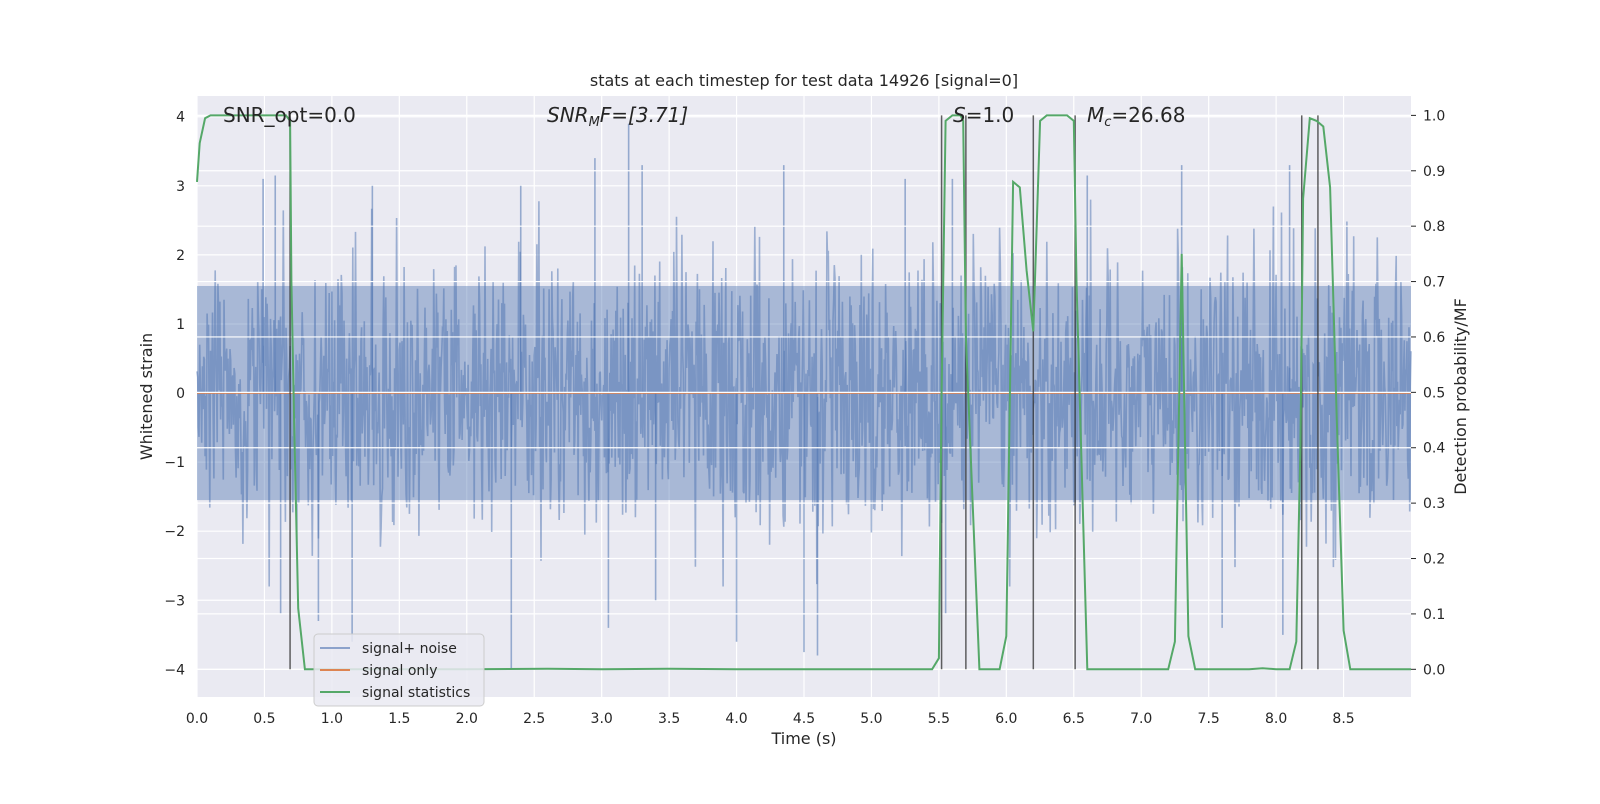 The height and width of the screenshot is (804, 1600). I want to click on annotation-snr-mf-value: F=[3.71], so click(644, 115).